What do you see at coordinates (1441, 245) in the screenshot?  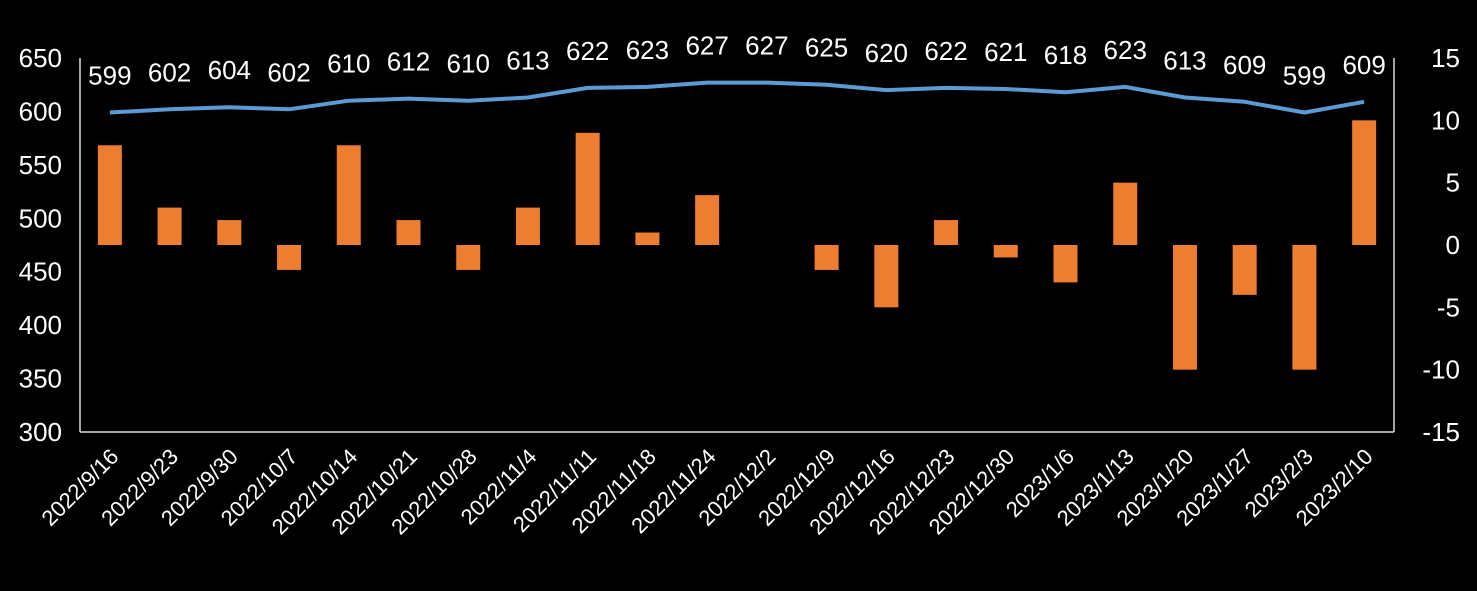 I see `right-ticks: 15 10 5 0 -5 -10 -15` at bounding box center [1441, 245].